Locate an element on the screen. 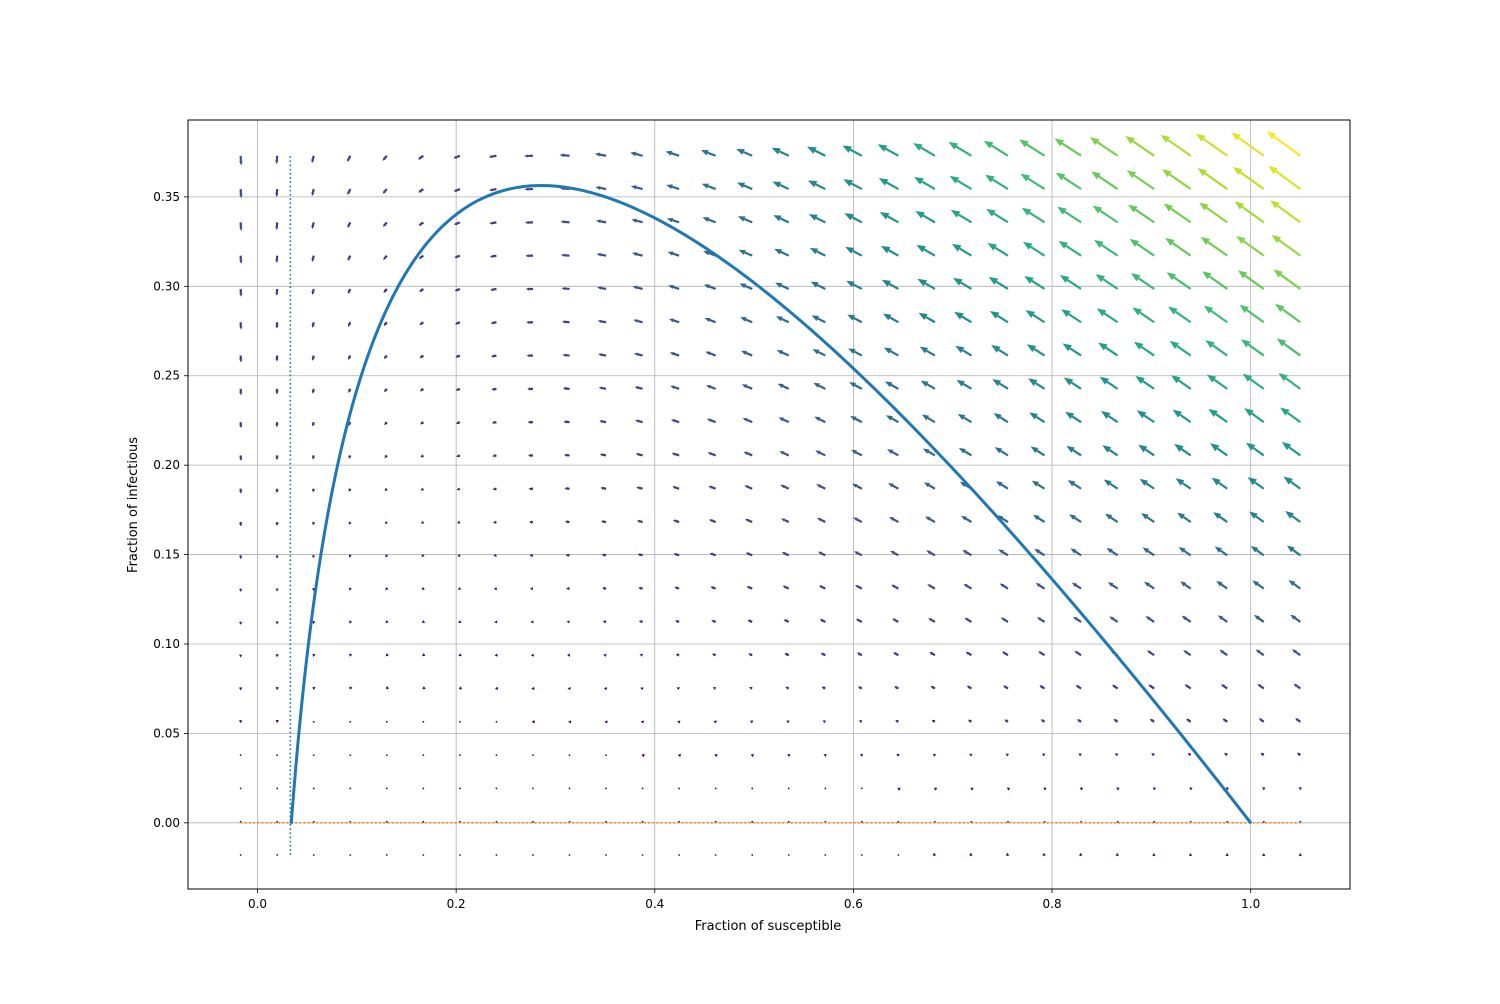 The image size is (1500, 1004). x-tick-label: 0.6 is located at coordinates (853, 904).